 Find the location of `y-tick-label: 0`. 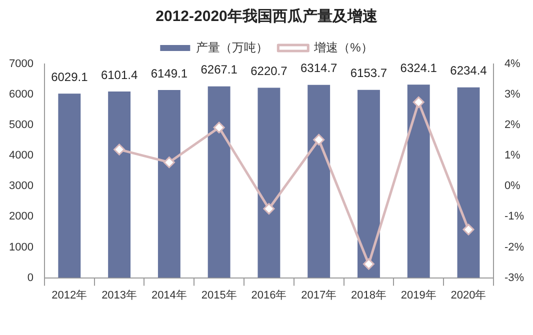

y-tick-label: 0 is located at coordinates (30, 278).